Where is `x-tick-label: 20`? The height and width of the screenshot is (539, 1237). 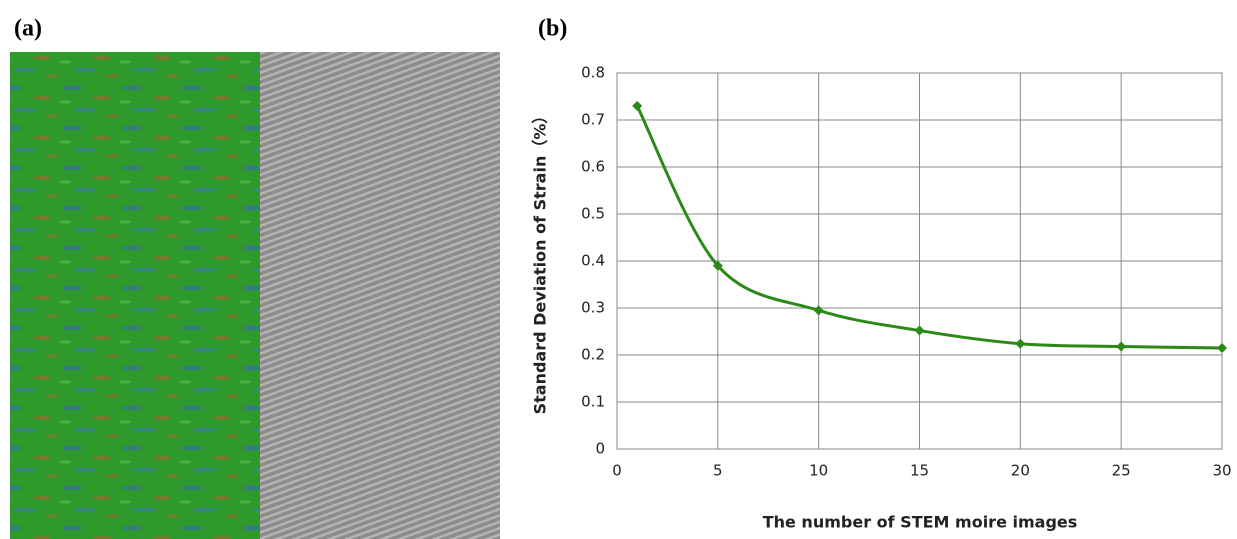 x-tick-label: 20 is located at coordinates (1020, 471).